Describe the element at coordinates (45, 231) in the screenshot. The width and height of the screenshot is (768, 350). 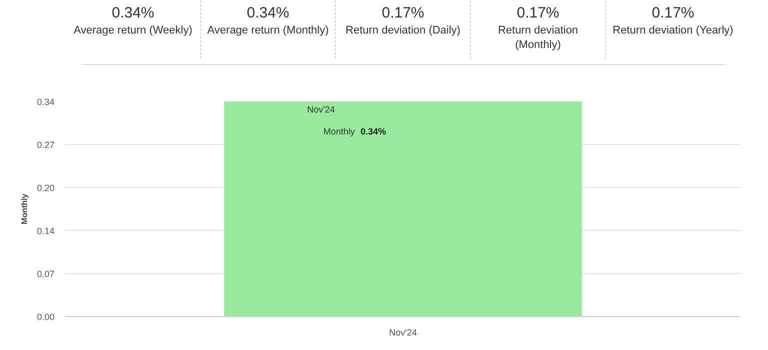
I see `y-tick-label: 0.14` at that location.